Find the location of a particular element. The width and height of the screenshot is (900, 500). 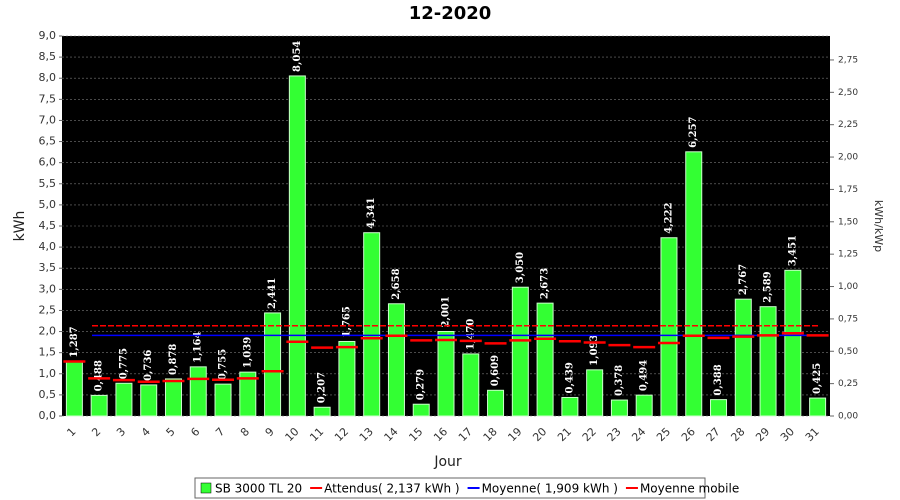

x-tick-label: 19 is located at coordinates (514, 434).